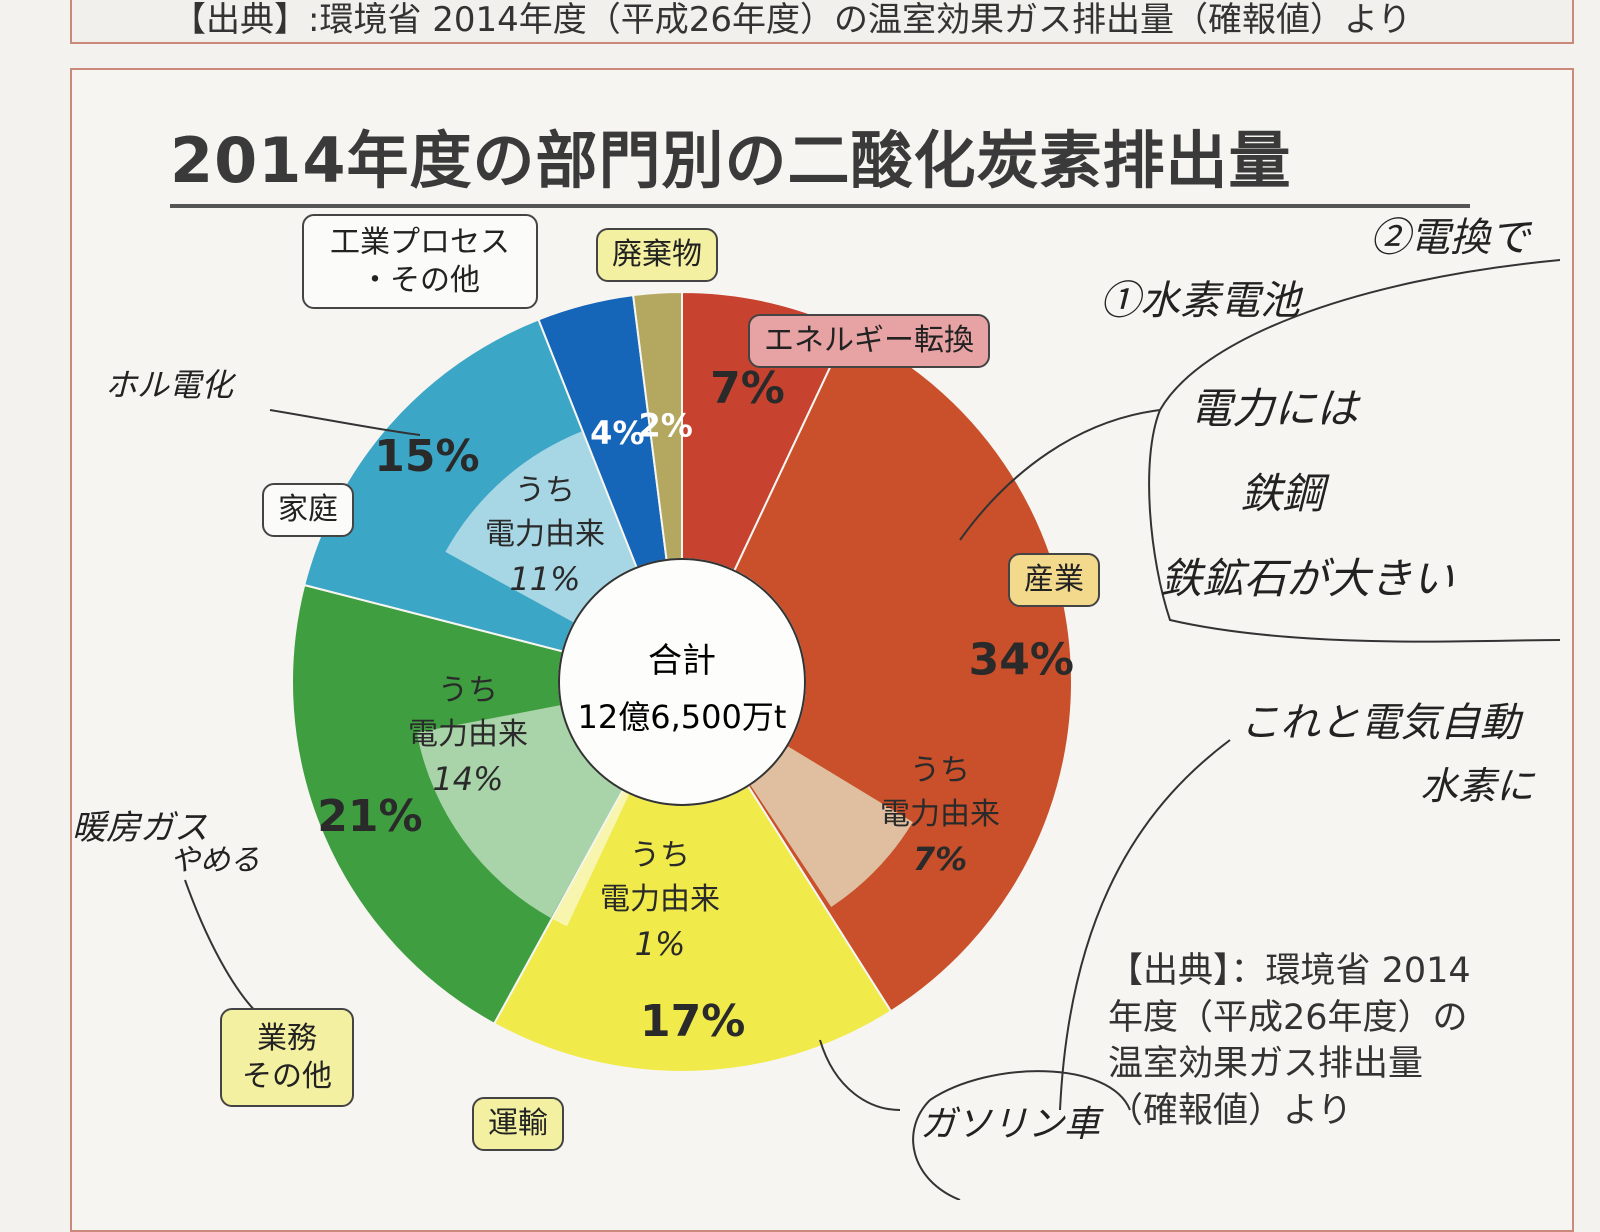 The width and height of the screenshot is (1600, 1232). What do you see at coordinates (545, 534) in the screenshot?
I see `subslice-caption-denryoku-4: 電力由来` at bounding box center [545, 534].